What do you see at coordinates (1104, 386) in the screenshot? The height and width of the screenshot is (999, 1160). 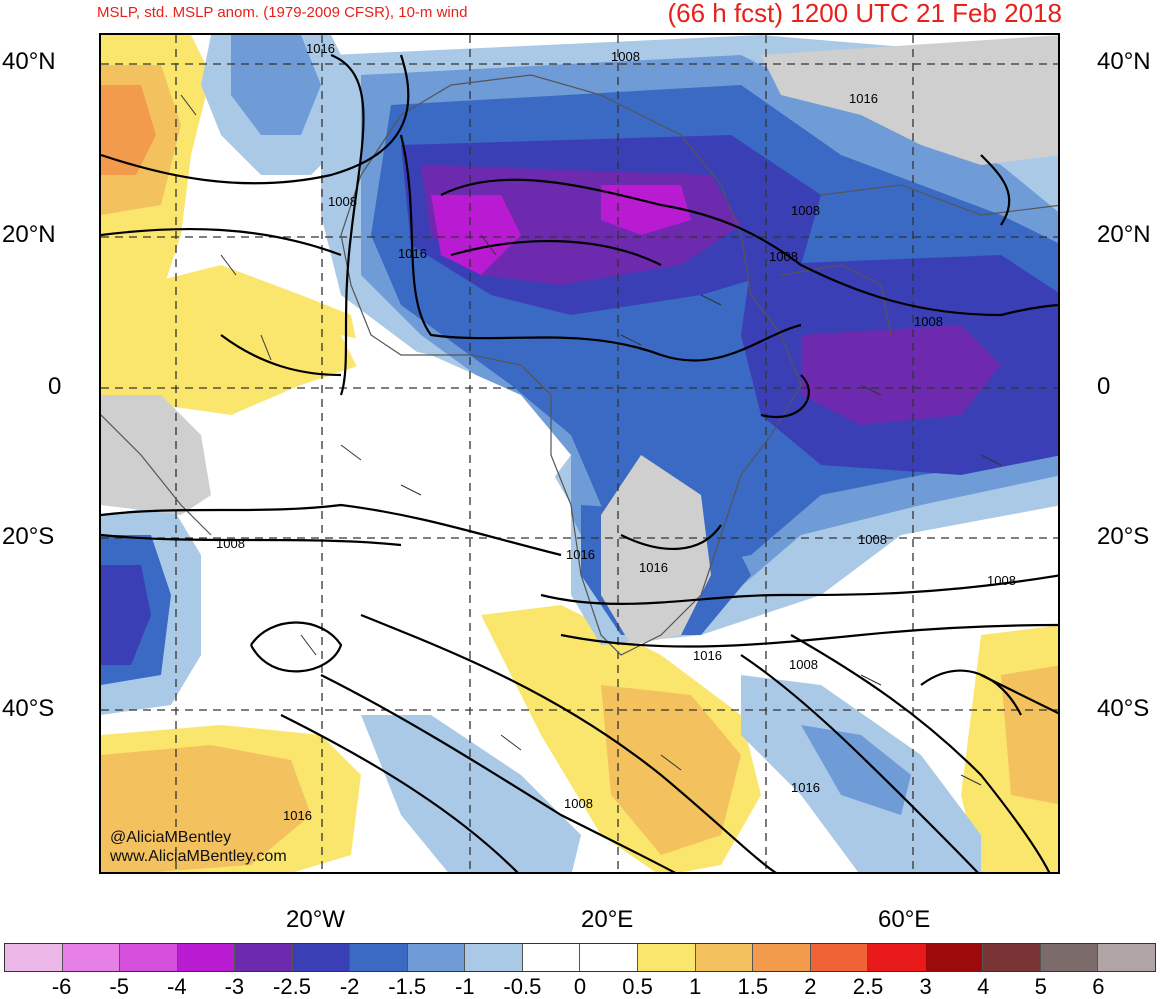 I see `lat-label-right-0: 0` at bounding box center [1104, 386].